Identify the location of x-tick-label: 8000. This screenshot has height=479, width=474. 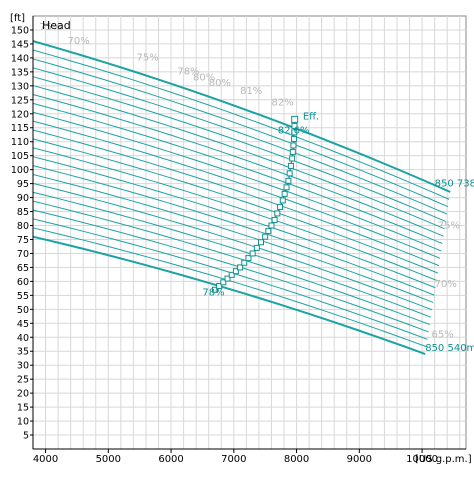
(296, 459).